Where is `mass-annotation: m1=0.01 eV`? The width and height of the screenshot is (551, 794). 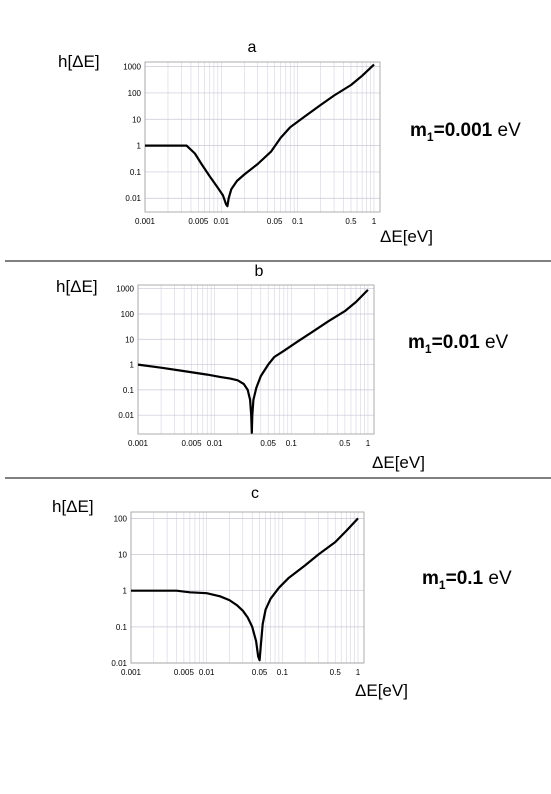
mass-annotation: m1=0.01 eV is located at coordinates (458, 344).